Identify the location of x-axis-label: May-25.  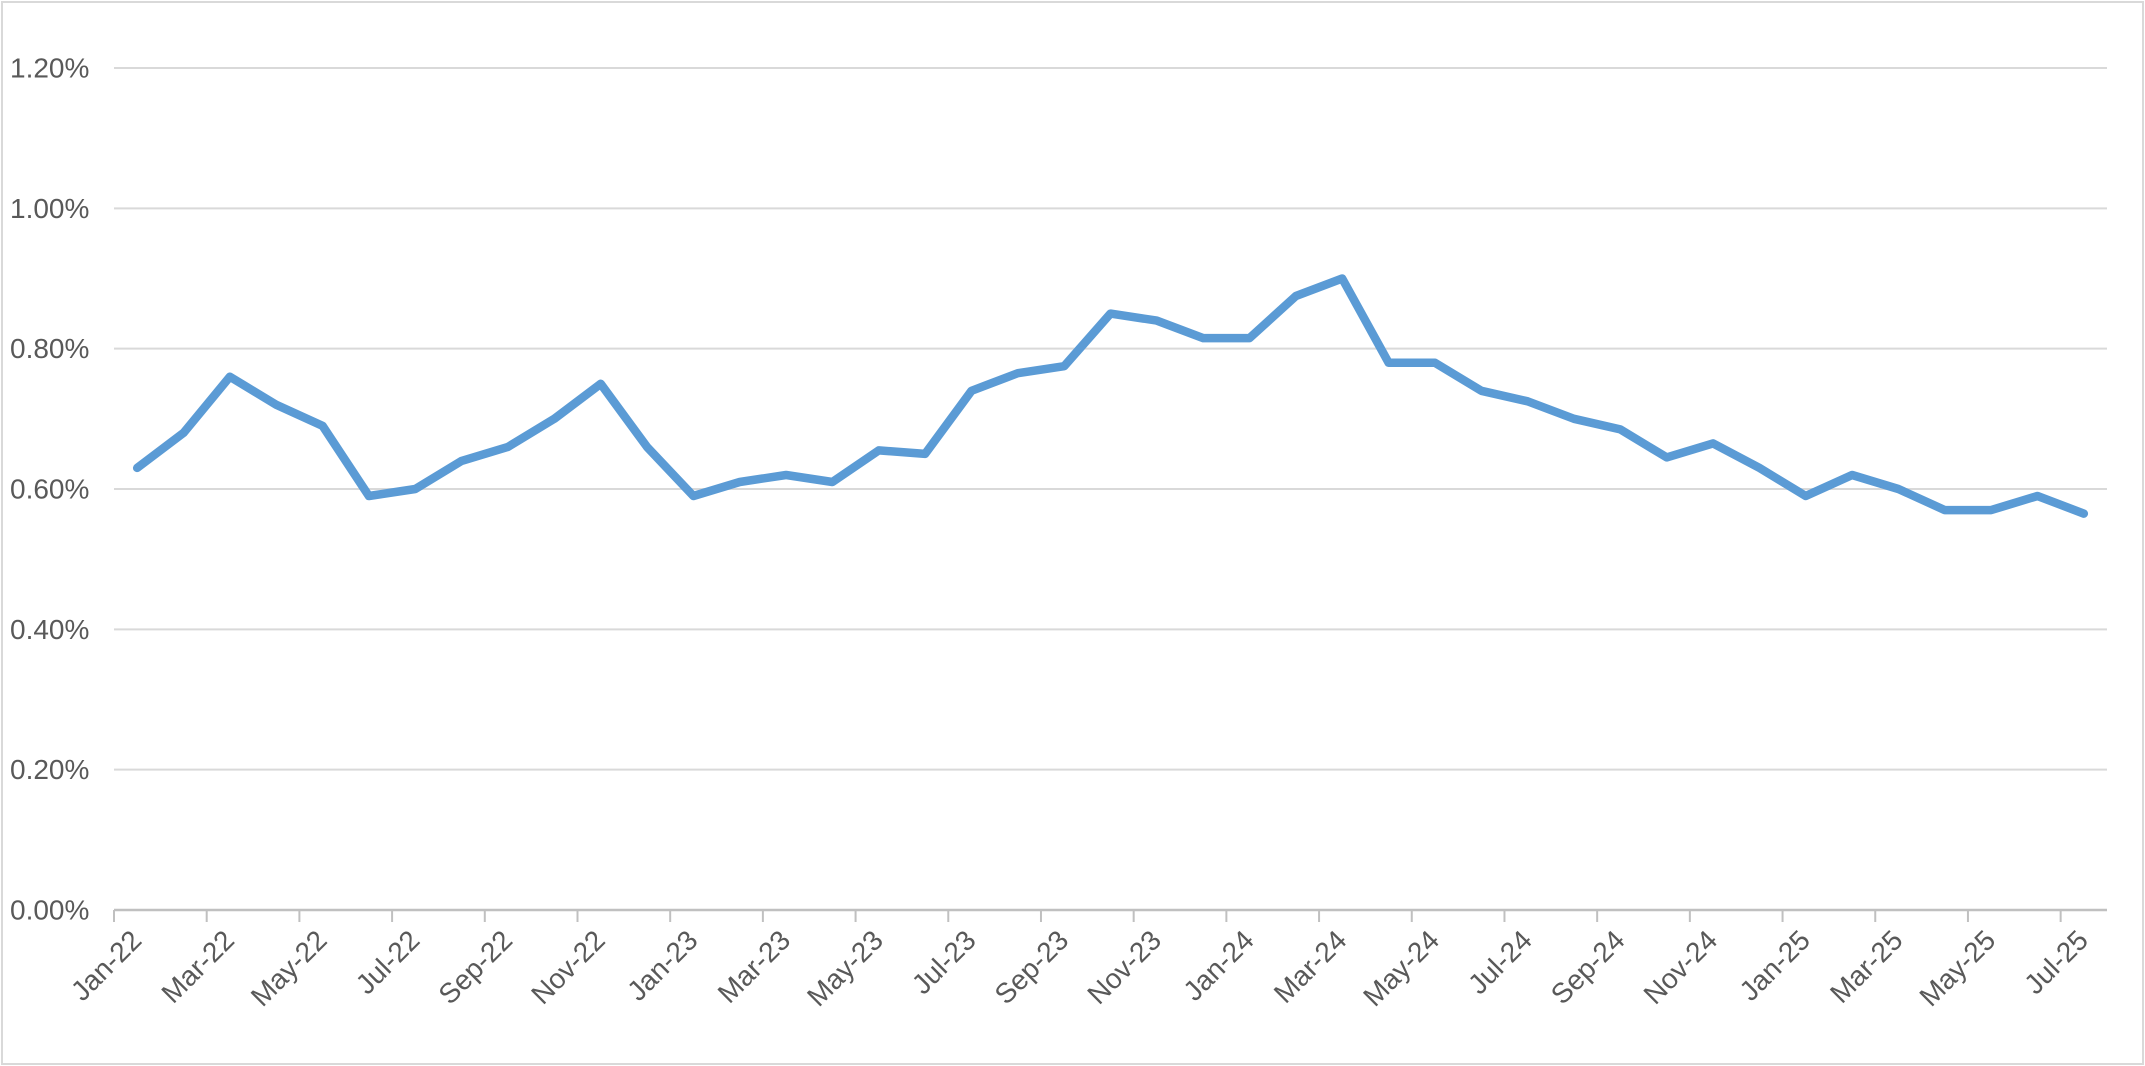
(1957, 968).